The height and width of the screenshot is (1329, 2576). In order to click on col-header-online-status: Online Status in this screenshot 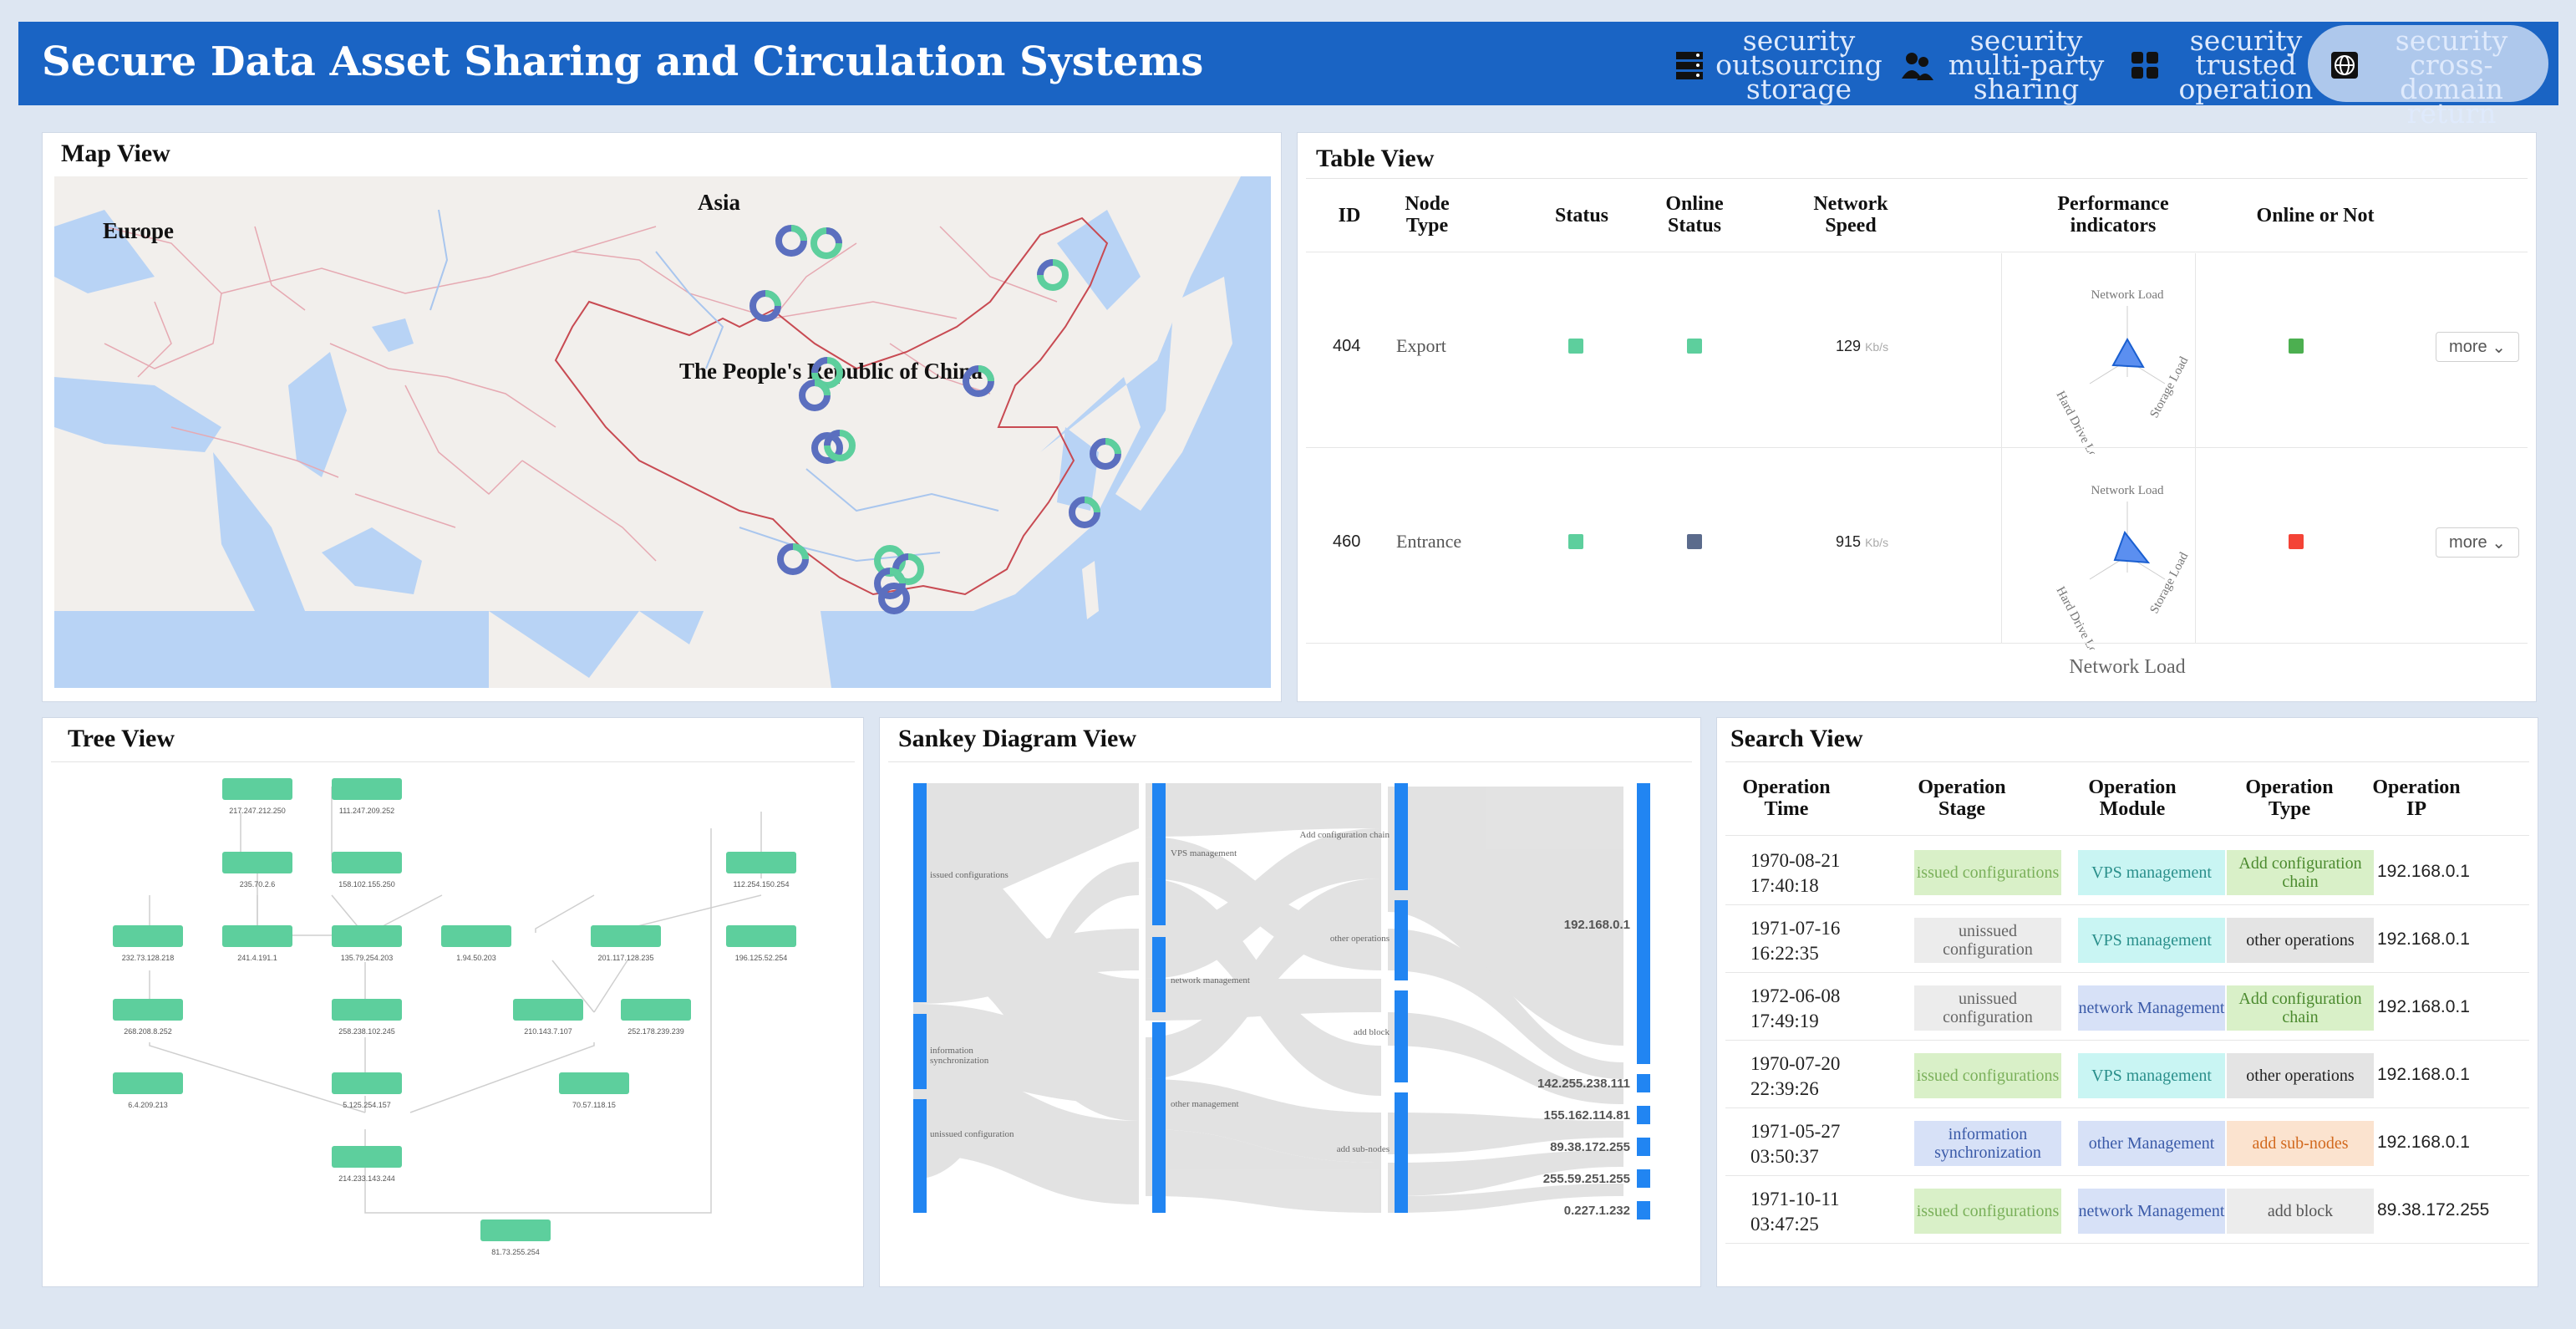, I will do `click(1694, 215)`.